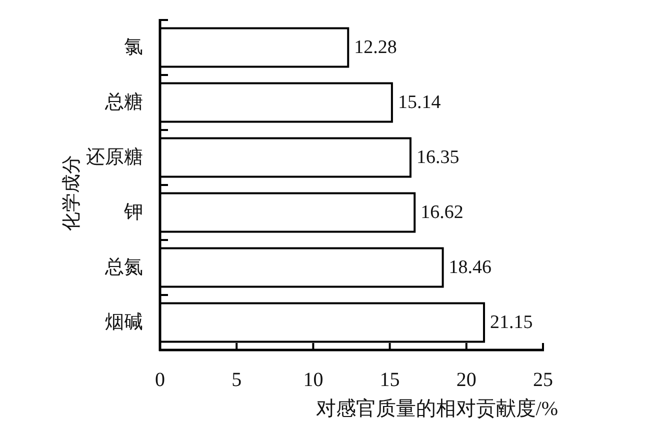 This screenshot has width=647, height=427. I want to click on data-label: 12.28, so click(375, 47).